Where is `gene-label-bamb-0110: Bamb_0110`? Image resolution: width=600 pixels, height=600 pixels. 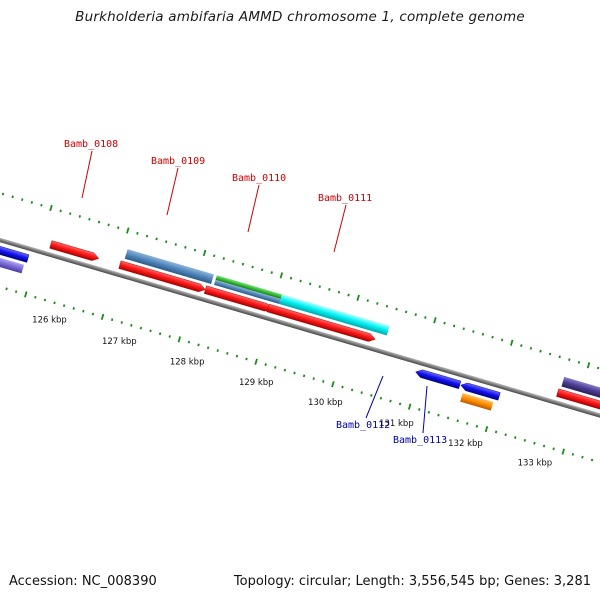 gene-label-bamb-0110: Bamb_0110 is located at coordinates (259, 178).